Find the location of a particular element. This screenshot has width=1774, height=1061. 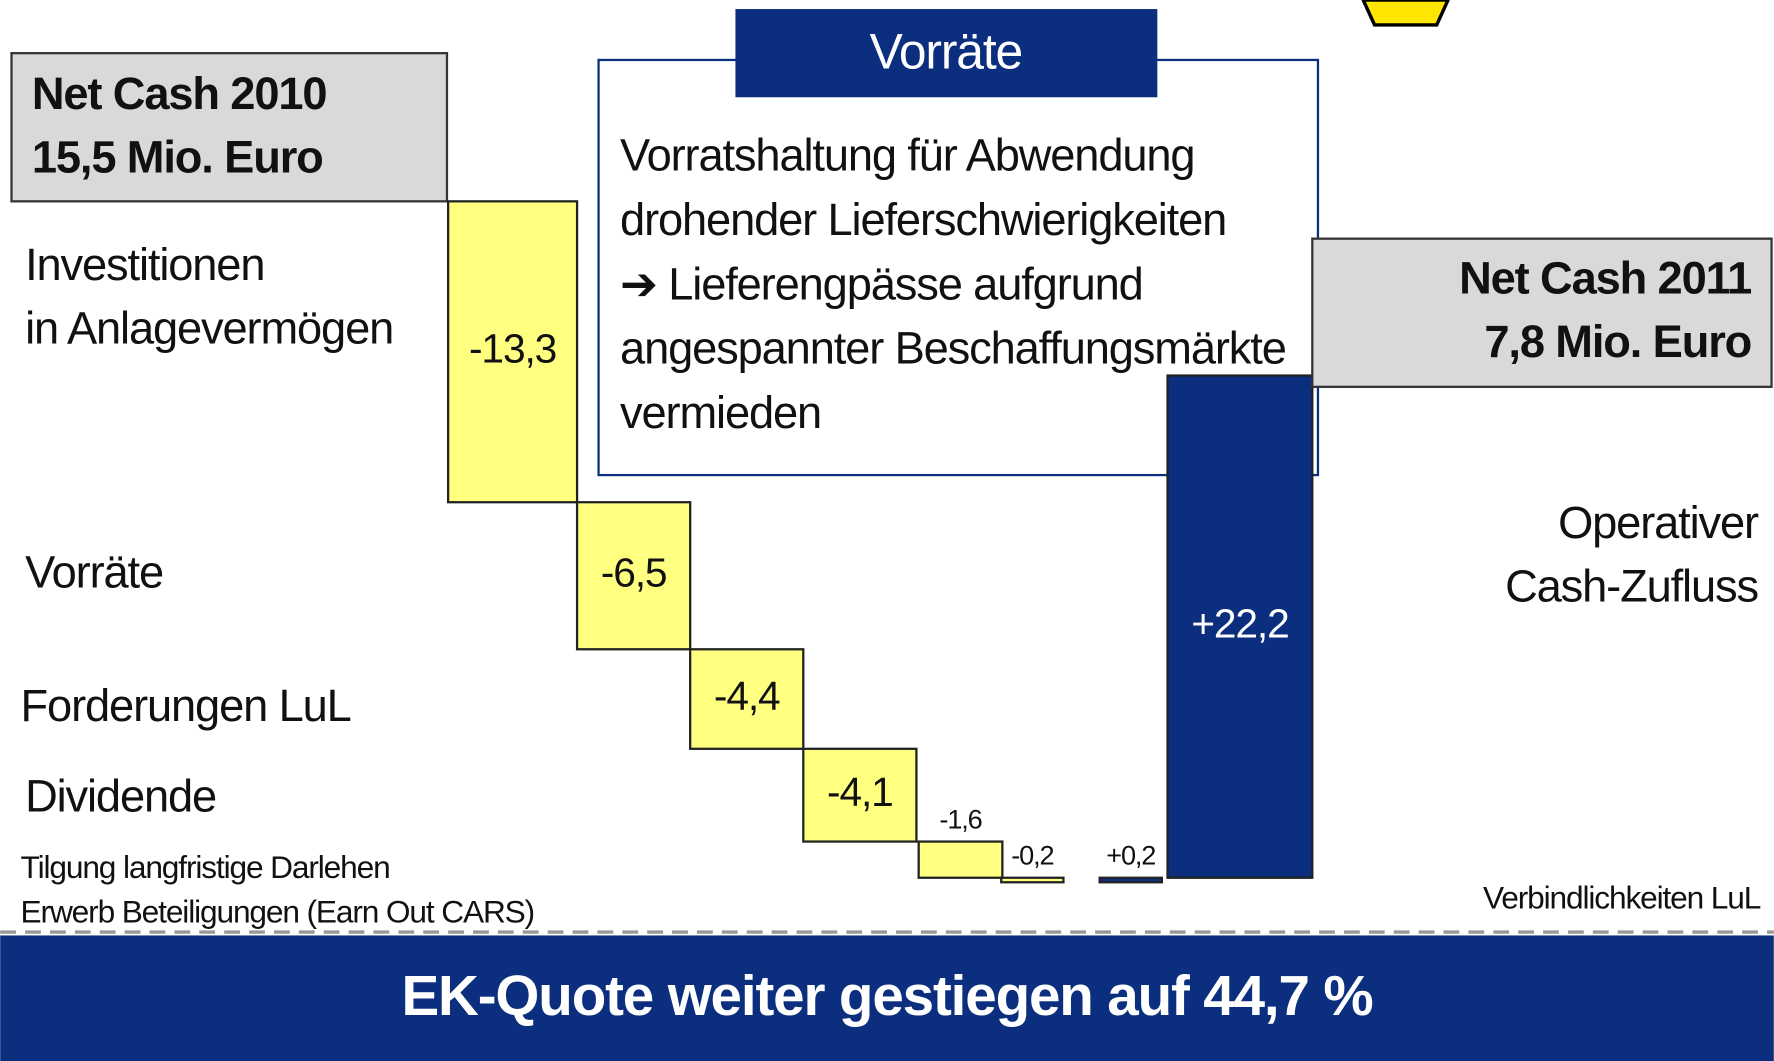

end-title: Net Cash 2011 is located at coordinates (1605, 278).